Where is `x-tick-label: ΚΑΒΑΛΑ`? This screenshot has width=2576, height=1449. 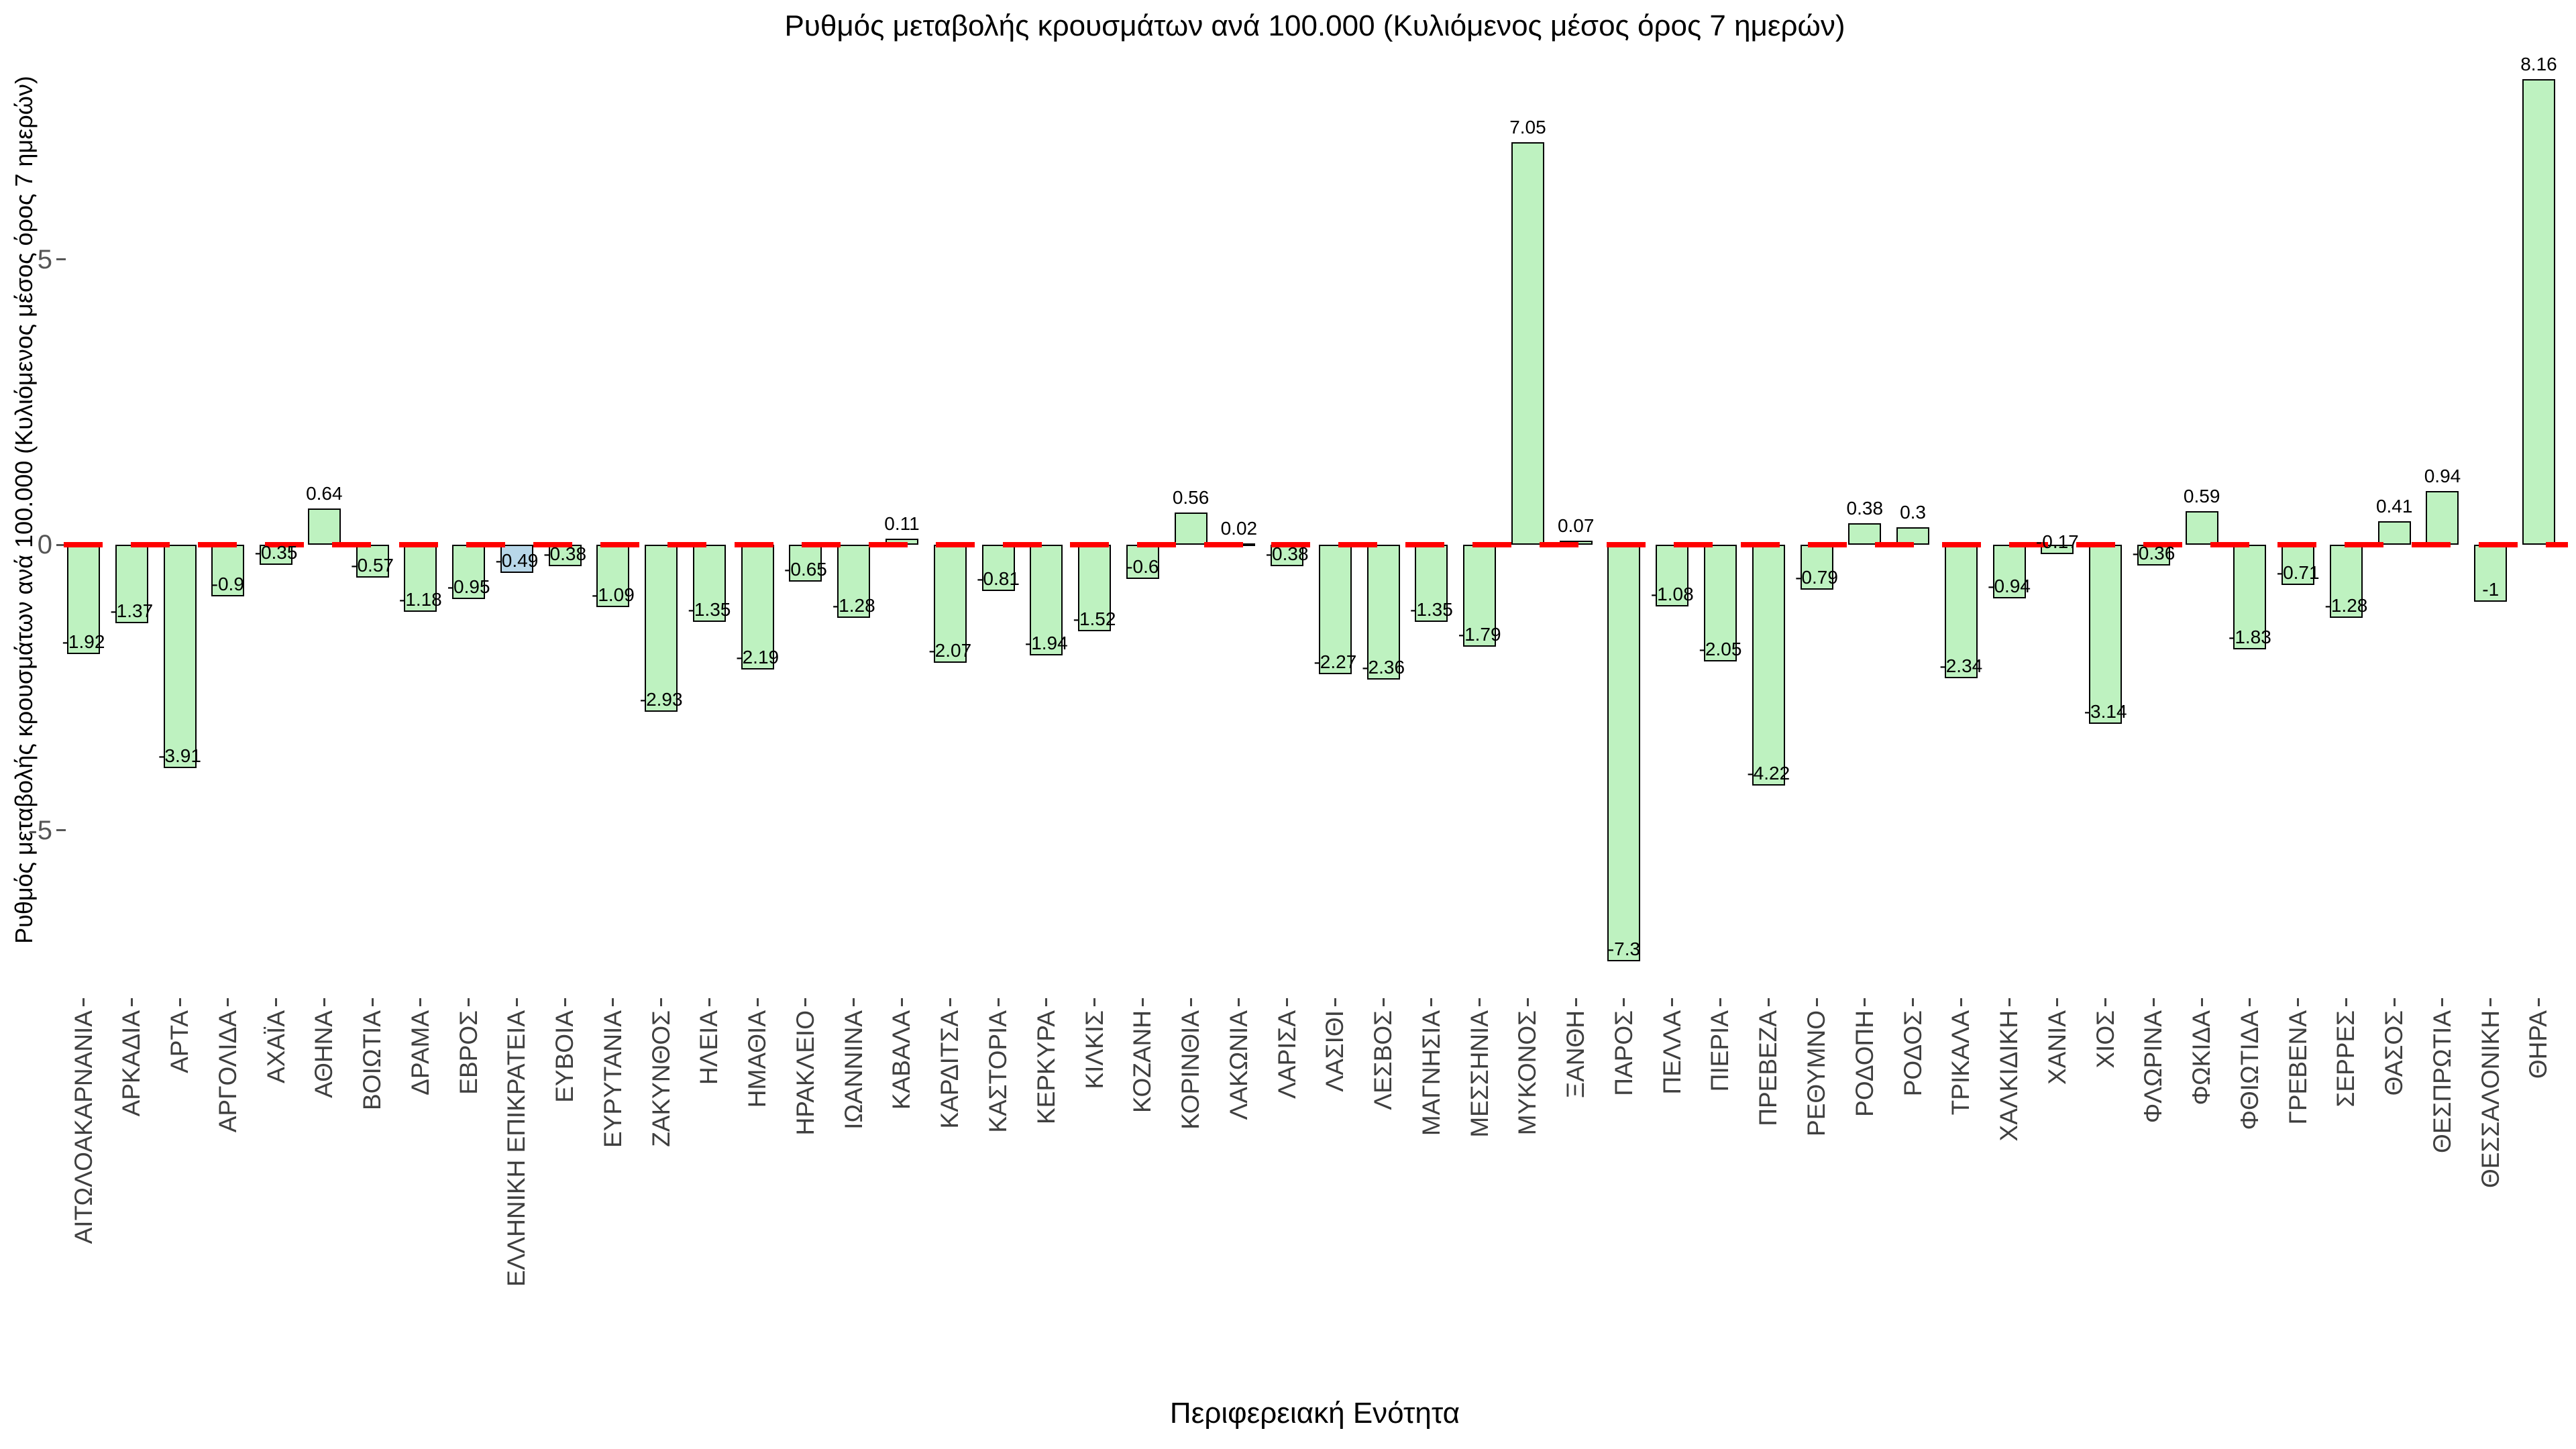 x-tick-label: ΚΑΒΑΛΑ is located at coordinates (902, 1060).